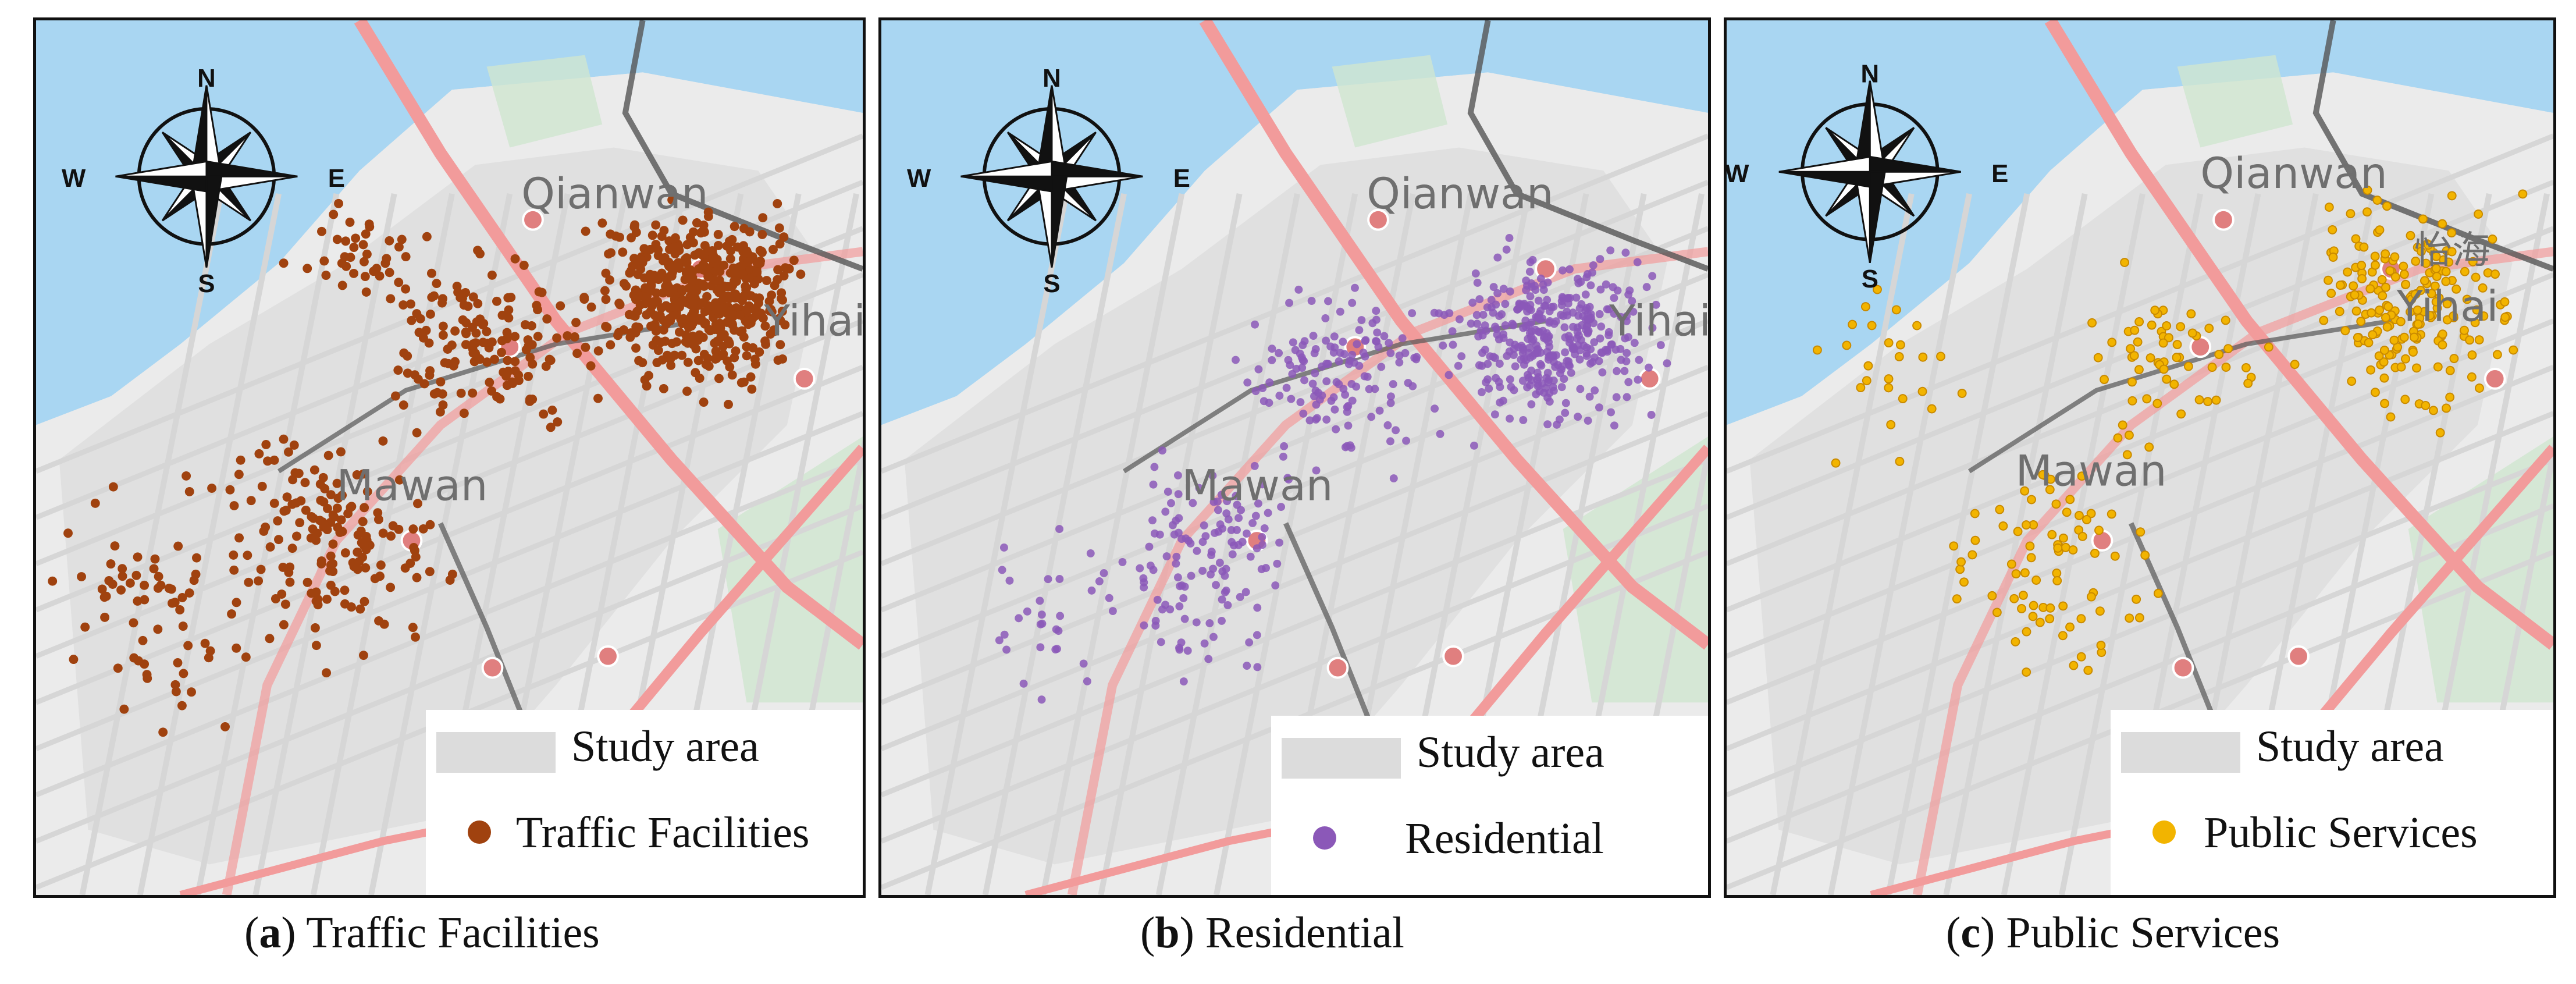  Describe the element at coordinates (1649, 379) in the screenshot. I see `metro-station` at that location.